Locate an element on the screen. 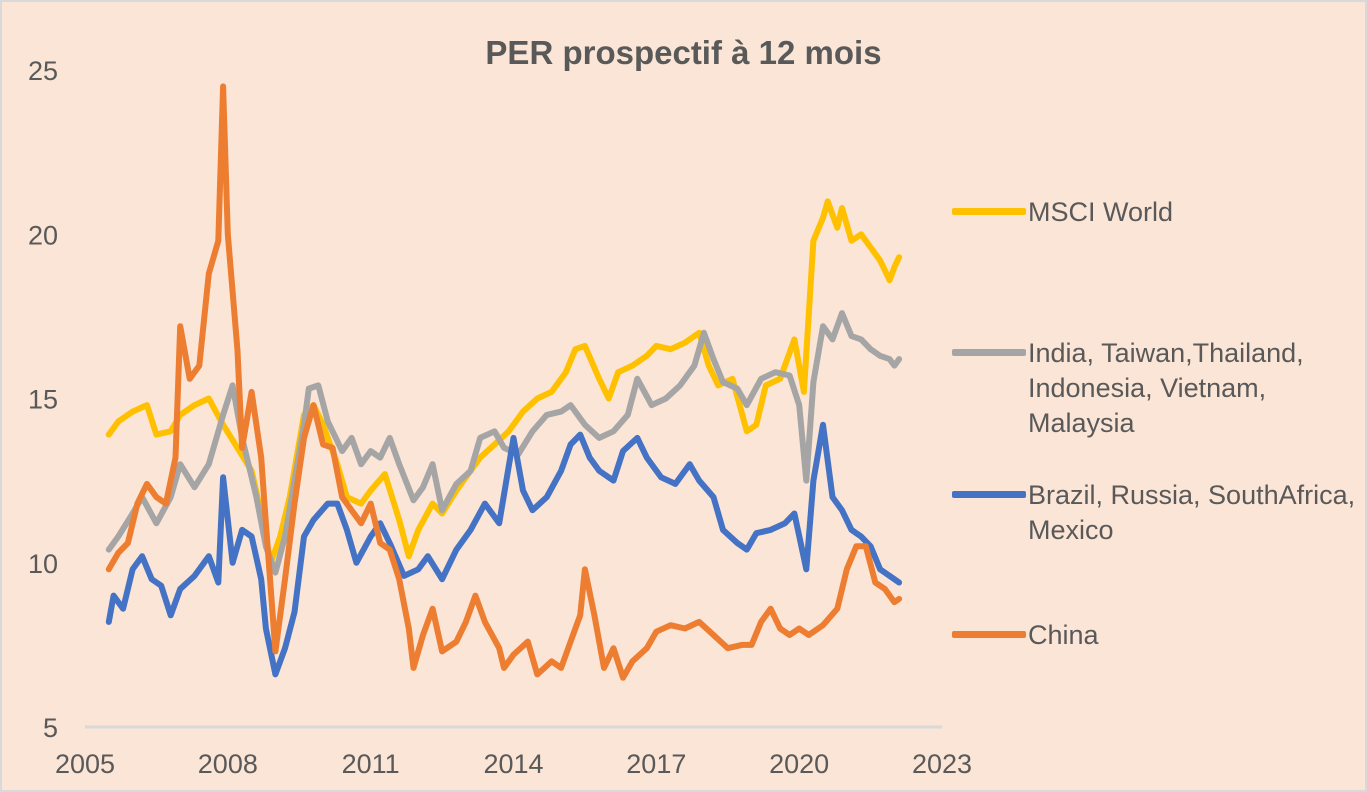 This screenshot has height=792, width=1367. legend-label: MSCI World is located at coordinates (1101, 212).